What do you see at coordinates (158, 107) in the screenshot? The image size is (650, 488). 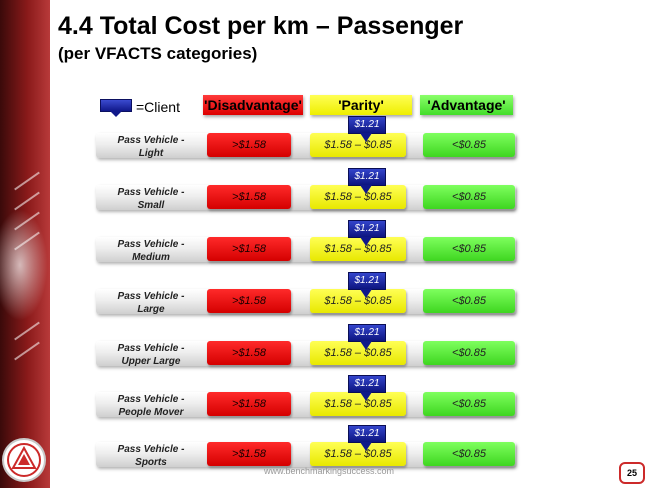 I see `legend-client-label: =Client` at bounding box center [158, 107].